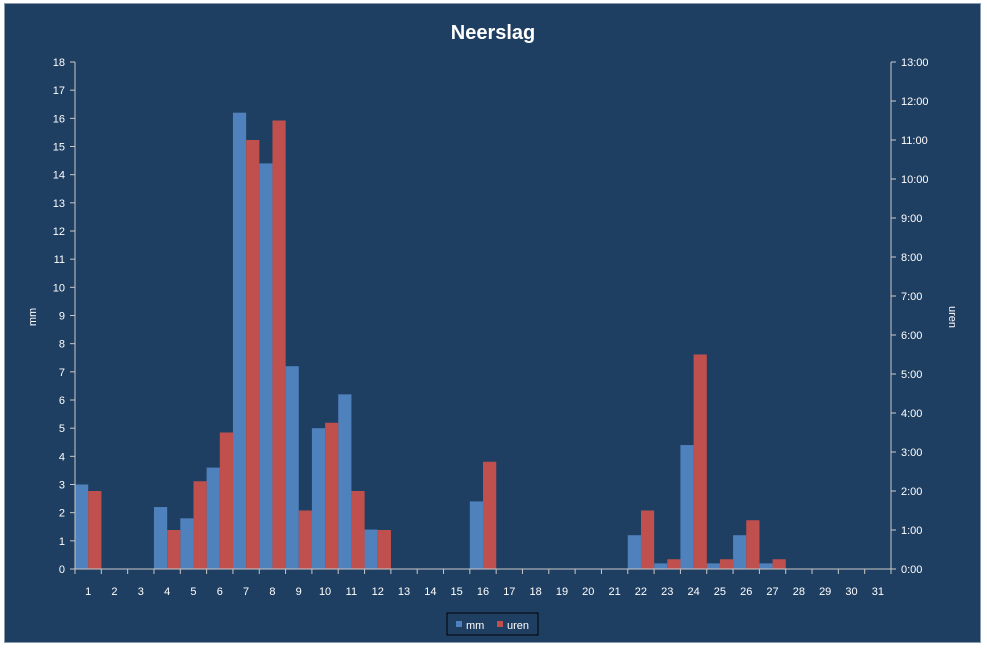 This screenshot has width=987, height=648. Describe the element at coordinates (911, 297) in the screenshot. I see `y-right-tick-label: 7:00` at that location.